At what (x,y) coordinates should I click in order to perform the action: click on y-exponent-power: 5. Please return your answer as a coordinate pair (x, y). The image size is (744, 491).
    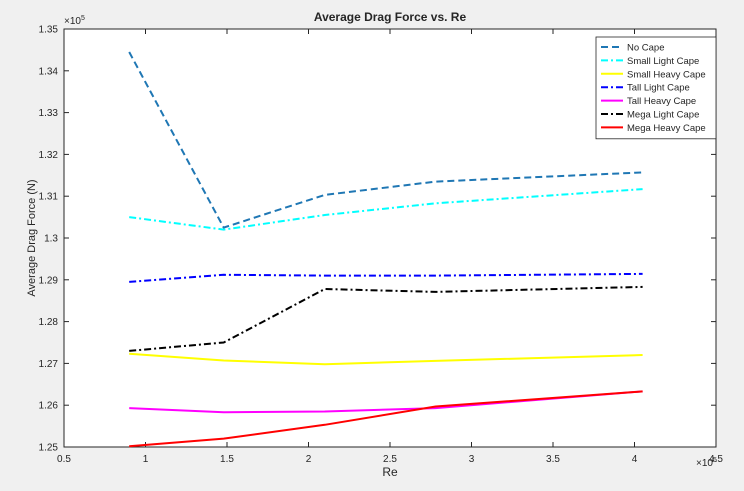
    Looking at the image, I should click on (83, 18).